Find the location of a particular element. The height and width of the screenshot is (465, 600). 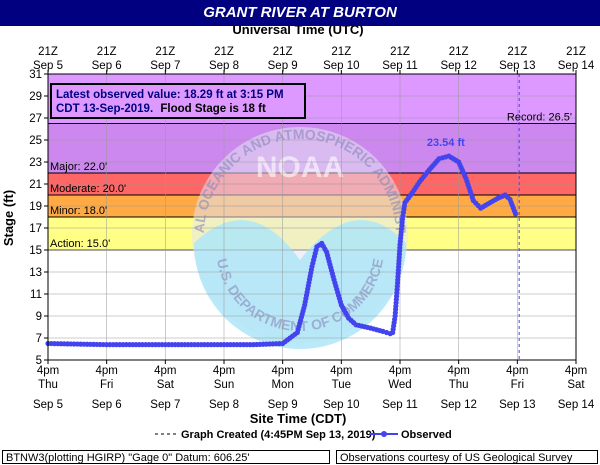

bottom-tick-date: Sep 6 is located at coordinates (107, 405).